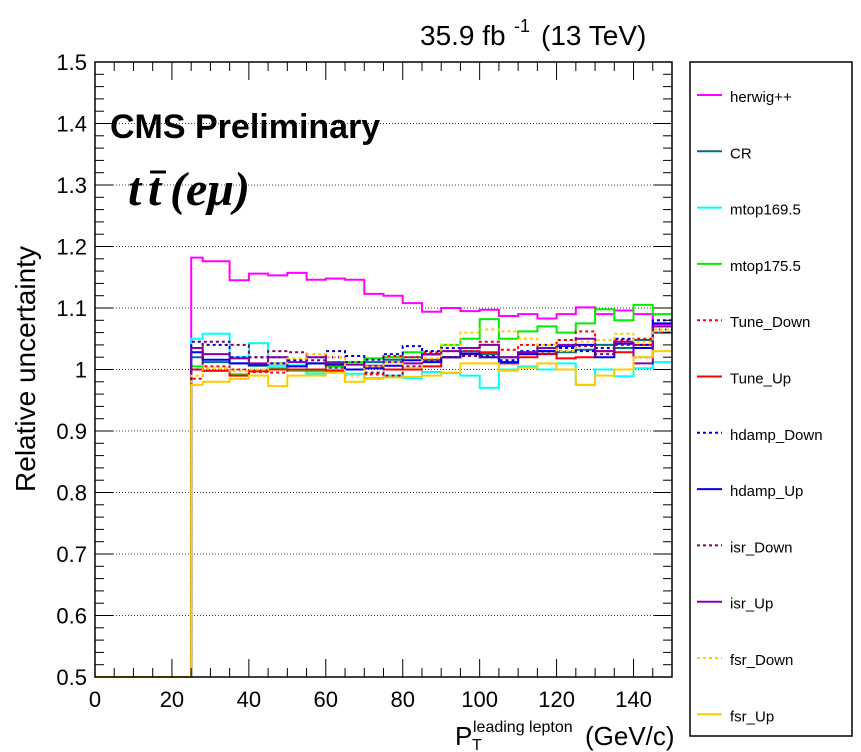 This screenshot has height=752, width=861. Describe the element at coordinates (556, 699) in the screenshot. I see `x-tick-label: 120` at that location.